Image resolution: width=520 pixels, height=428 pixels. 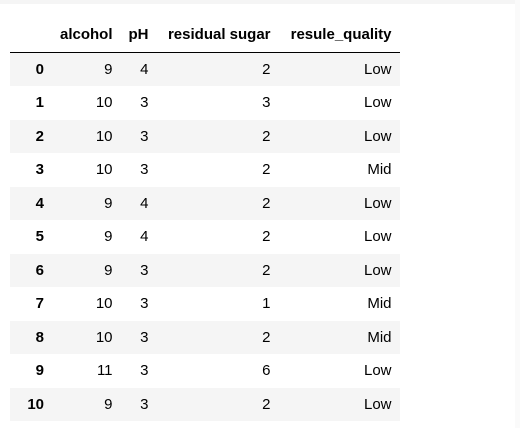 What do you see at coordinates (517, 214) in the screenshot?
I see `output-scroll-edge` at bounding box center [517, 214].